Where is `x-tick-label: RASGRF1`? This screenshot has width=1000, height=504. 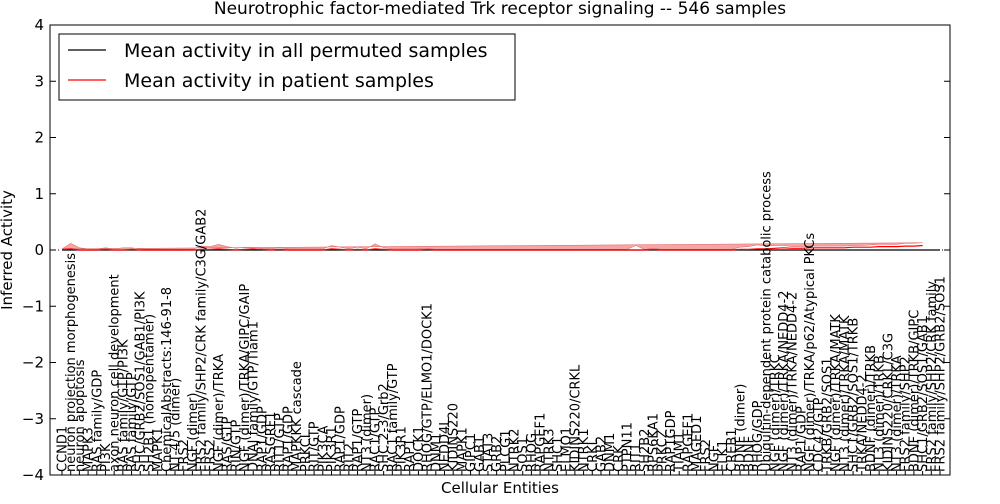 x-tick-label: RASGRF1 is located at coordinates (271, 441).